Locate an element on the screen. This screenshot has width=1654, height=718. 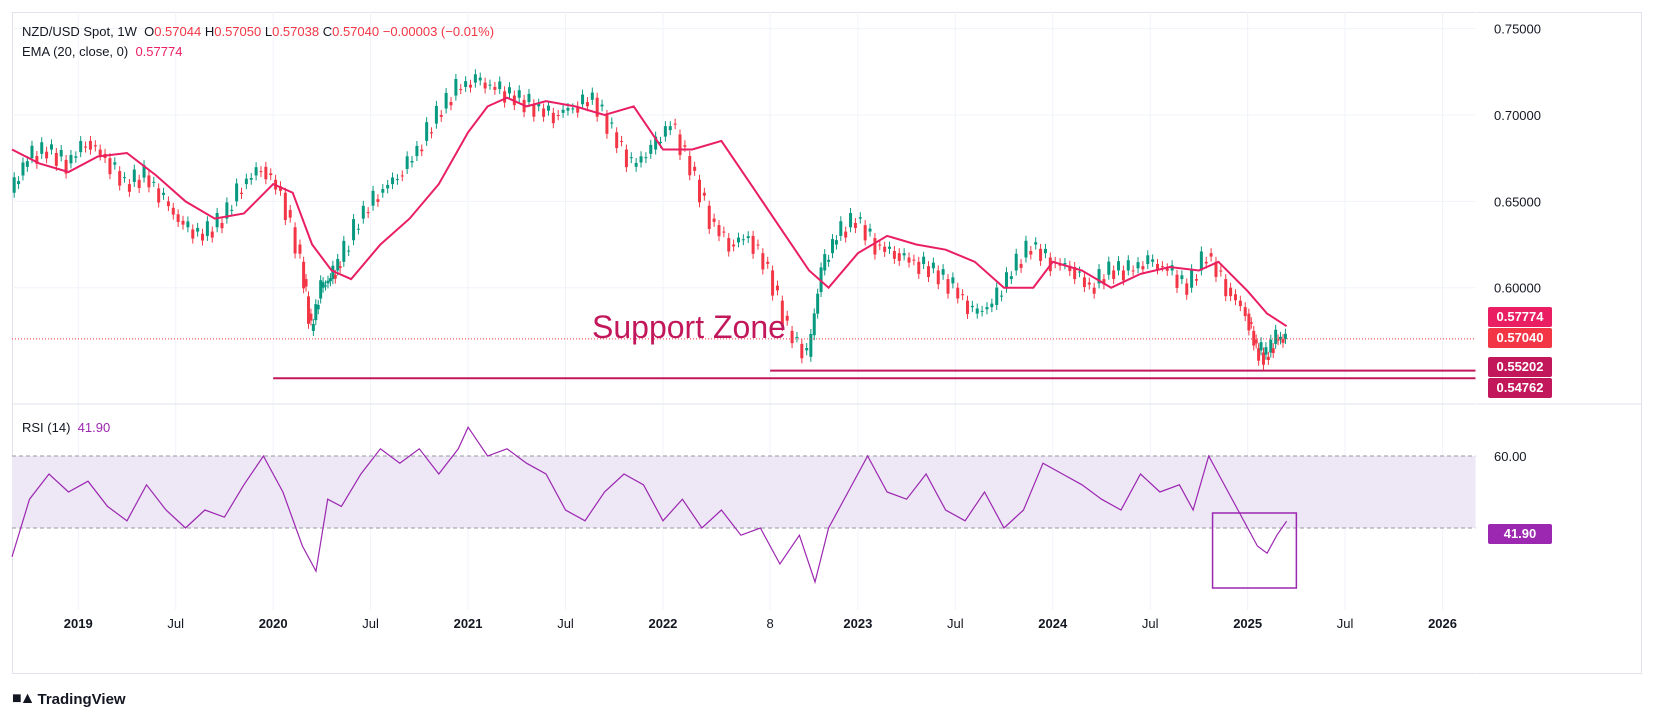
tradingview-brand: ■▲ TradingView is located at coordinates (69, 699).